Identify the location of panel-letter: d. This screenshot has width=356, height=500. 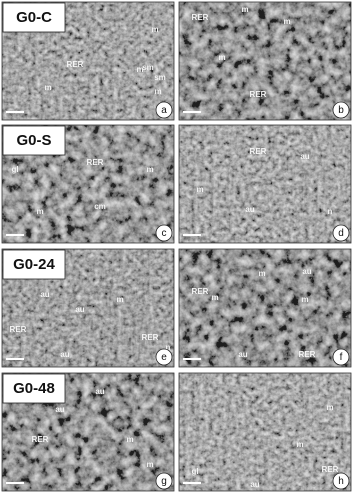
(341, 233).